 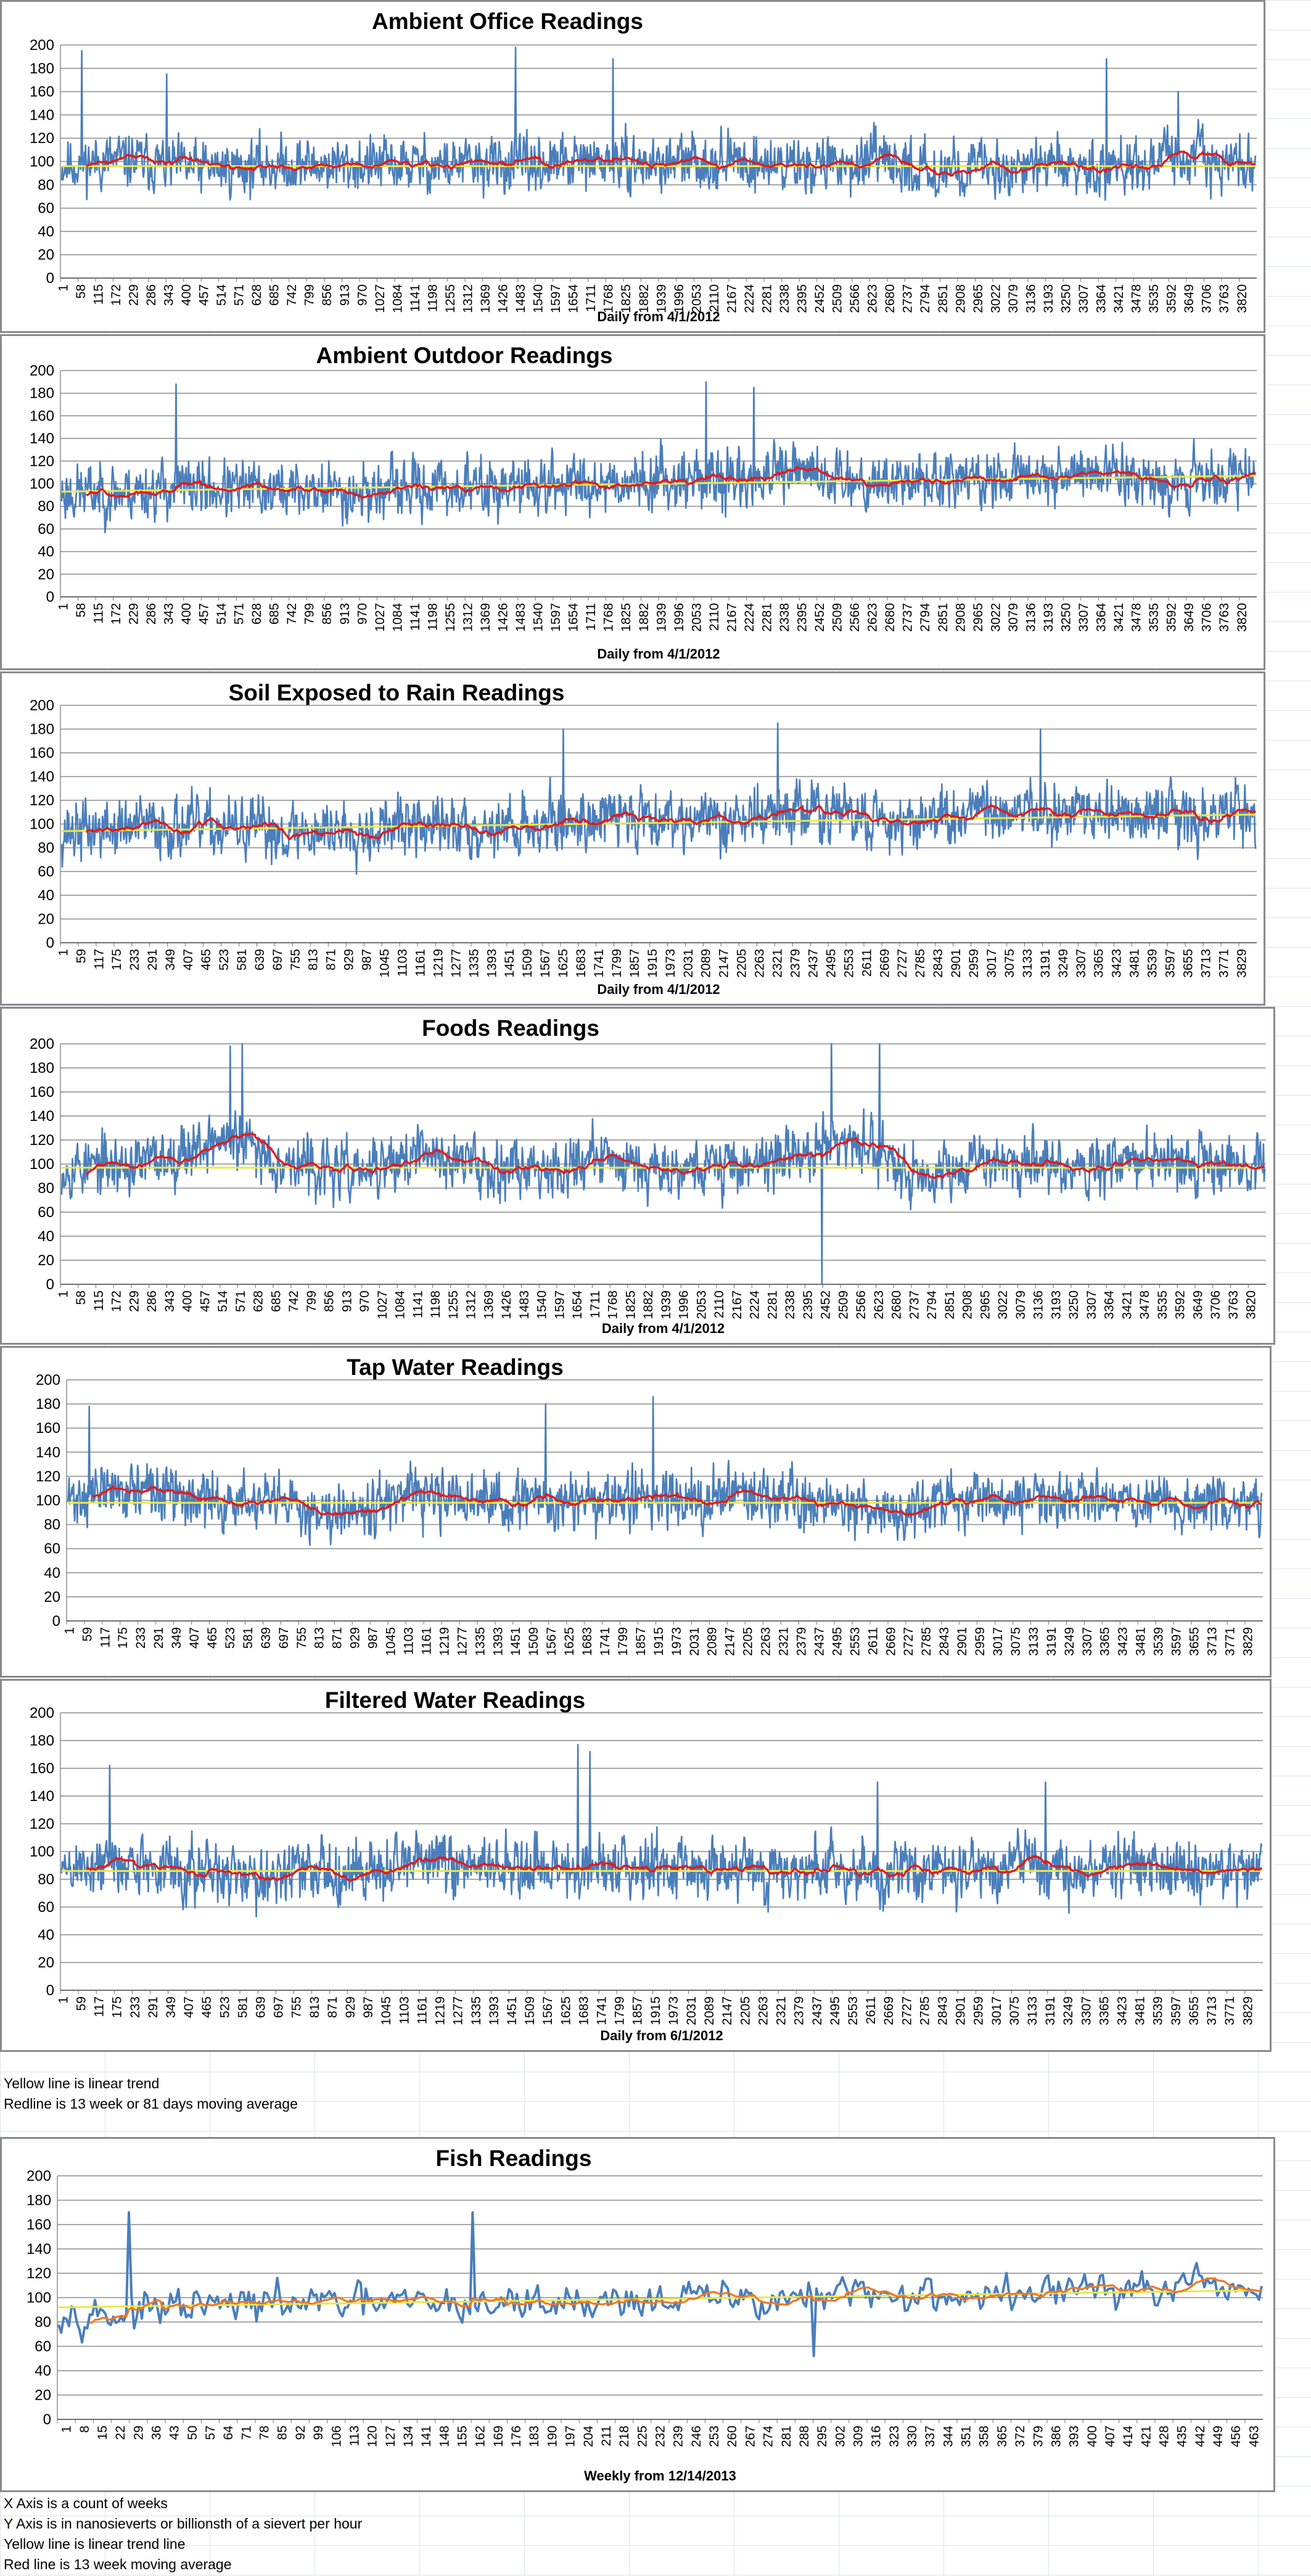 I want to click on x-tick-label: 407, so click(x=1110, y=2436).